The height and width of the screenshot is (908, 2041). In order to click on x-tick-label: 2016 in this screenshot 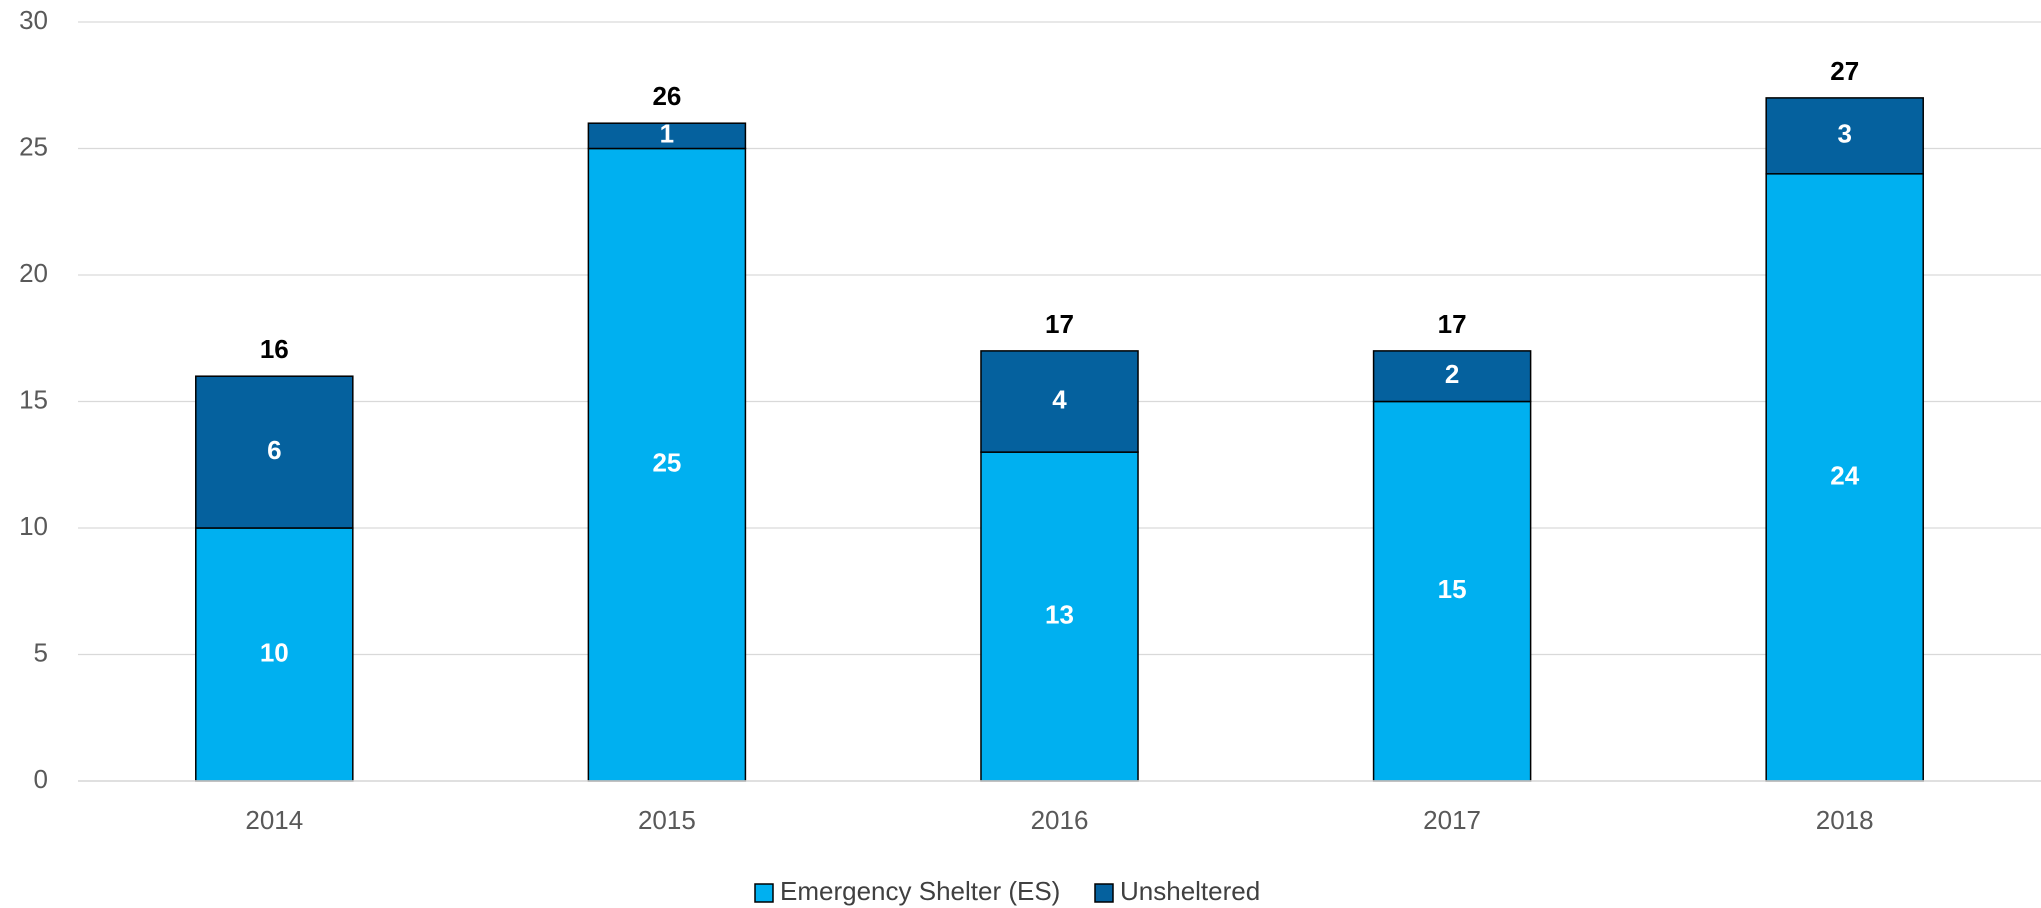, I will do `click(1060, 820)`.